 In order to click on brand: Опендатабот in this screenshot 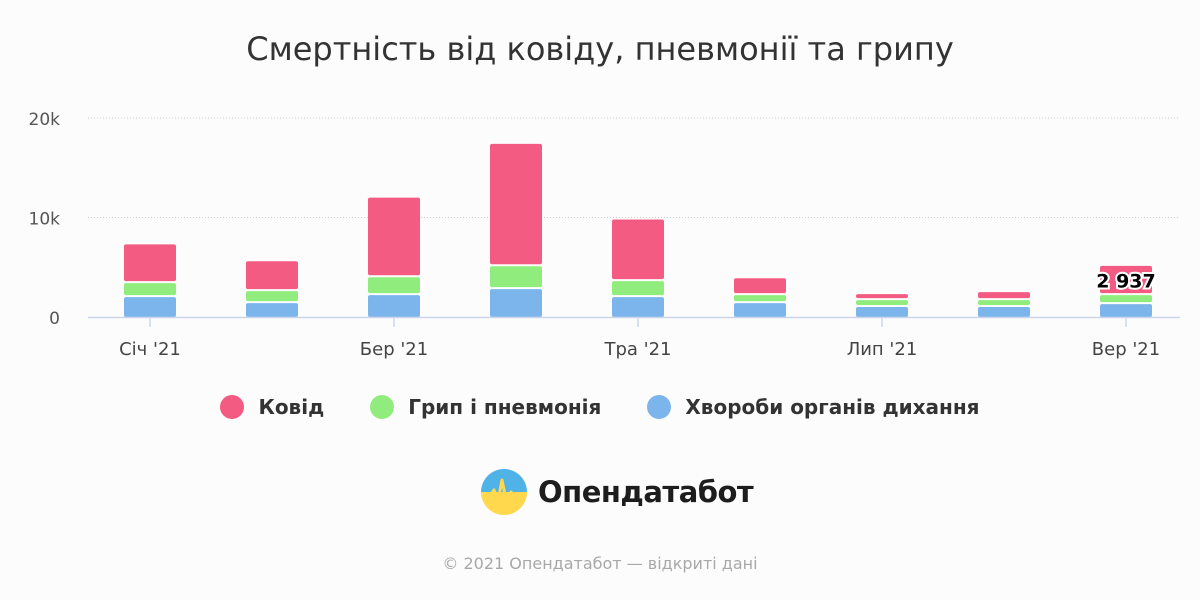, I will do `click(617, 492)`.